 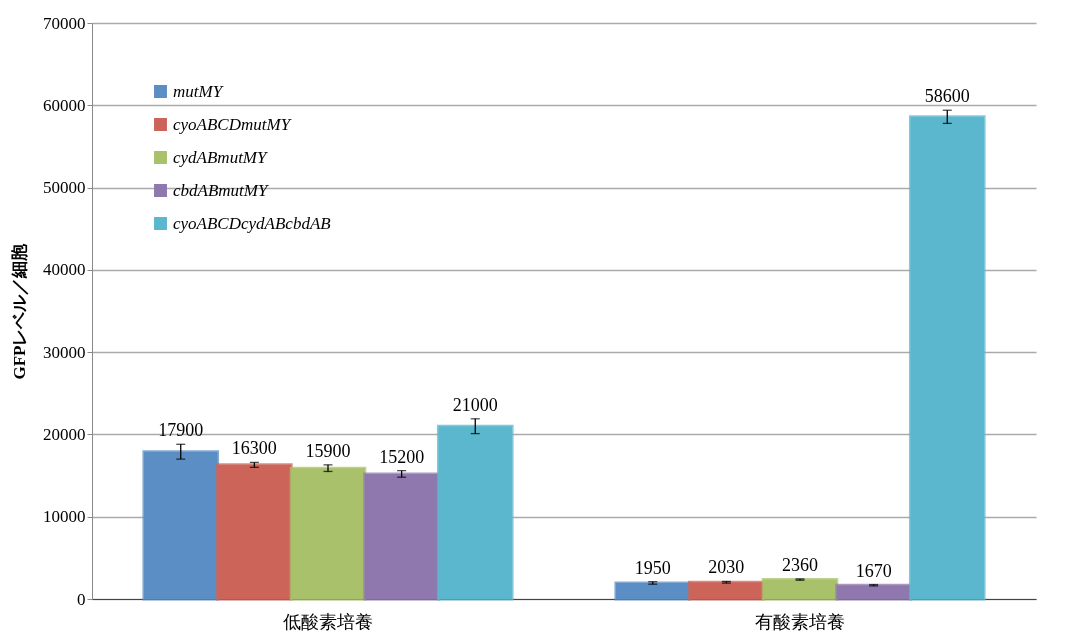 What do you see at coordinates (726, 567) in the screenshot?
I see `data-label: 2030` at bounding box center [726, 567].